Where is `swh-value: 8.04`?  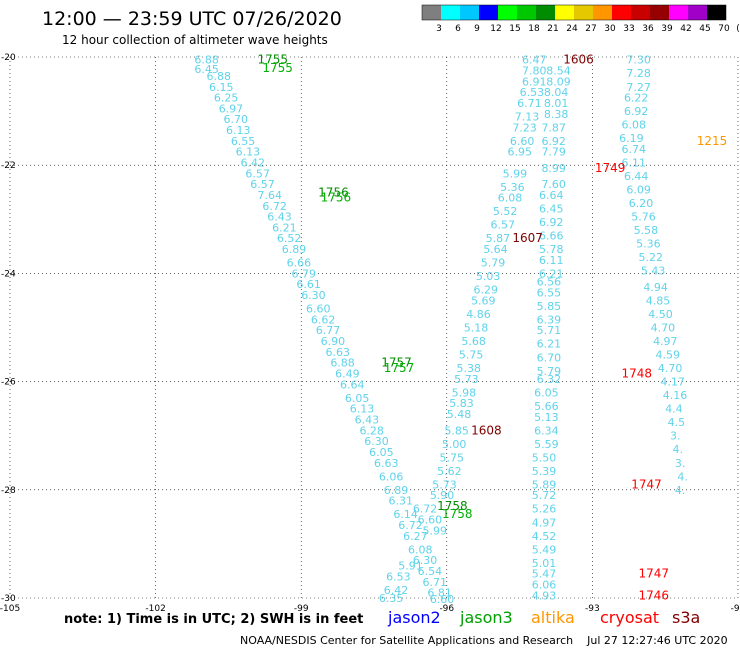
swh-value: 8.04 is located at coordinates (556, 92).